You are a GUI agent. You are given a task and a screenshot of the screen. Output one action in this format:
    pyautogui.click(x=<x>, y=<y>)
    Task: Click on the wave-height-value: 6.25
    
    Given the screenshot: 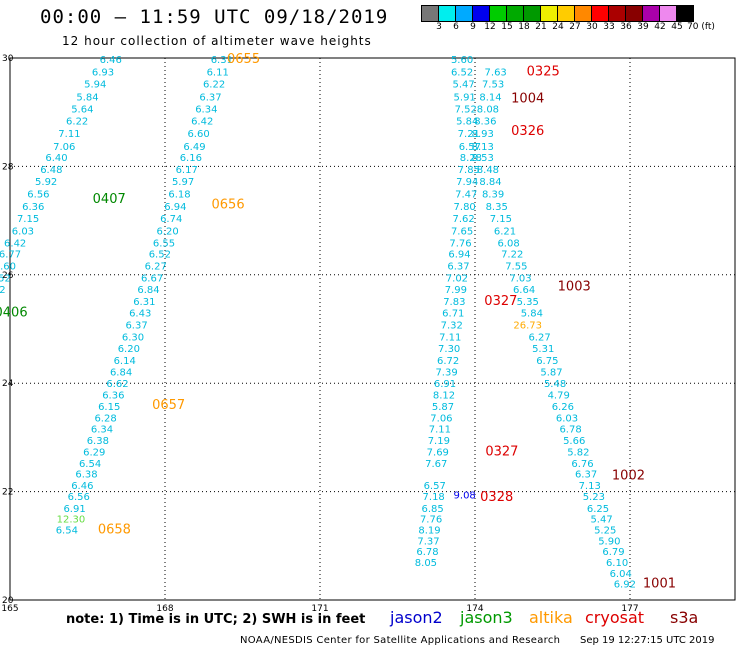 What is the action you would take?
    pyautogui.click(x=598, y=509)
    